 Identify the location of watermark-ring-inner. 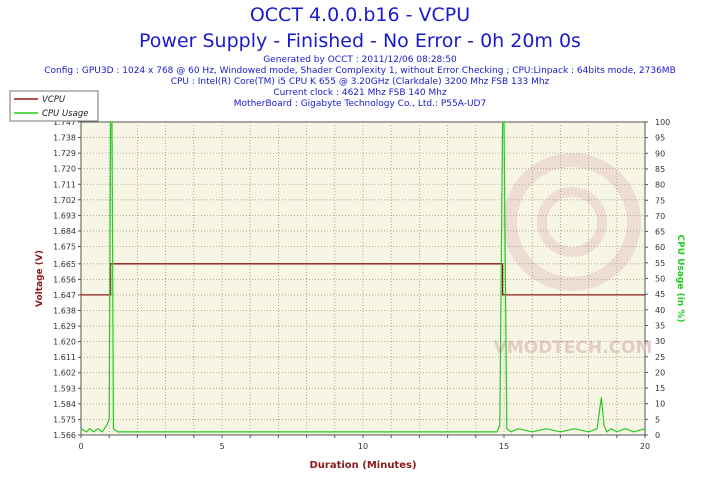
(572, 222).